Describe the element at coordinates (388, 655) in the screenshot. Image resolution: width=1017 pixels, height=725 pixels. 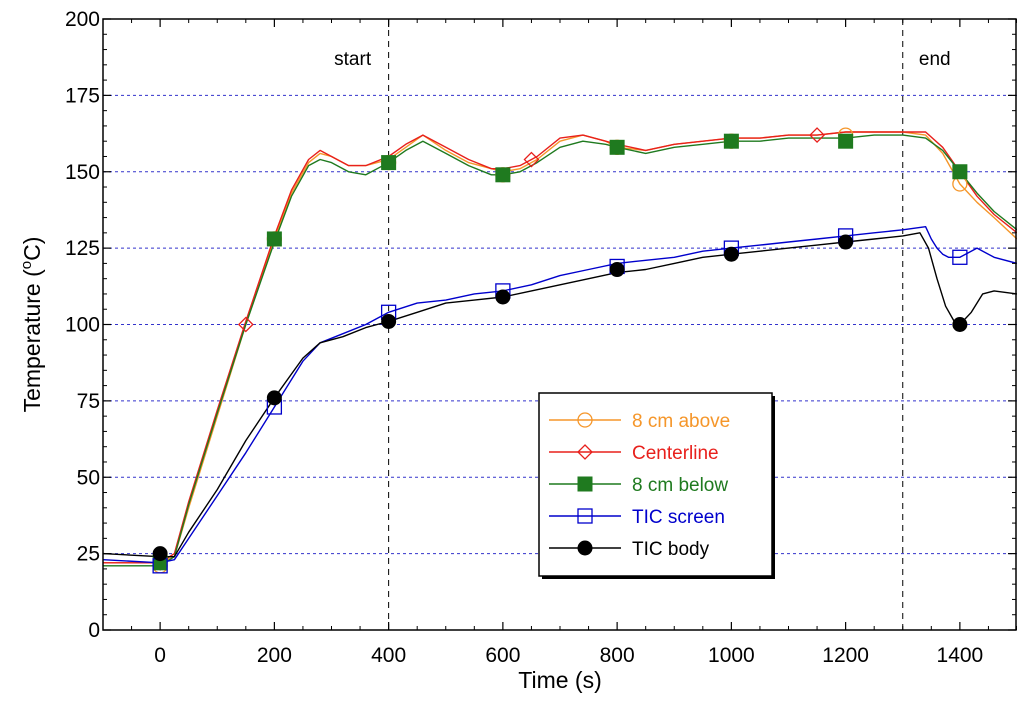
I see `x-tick-label: 400` at that location.